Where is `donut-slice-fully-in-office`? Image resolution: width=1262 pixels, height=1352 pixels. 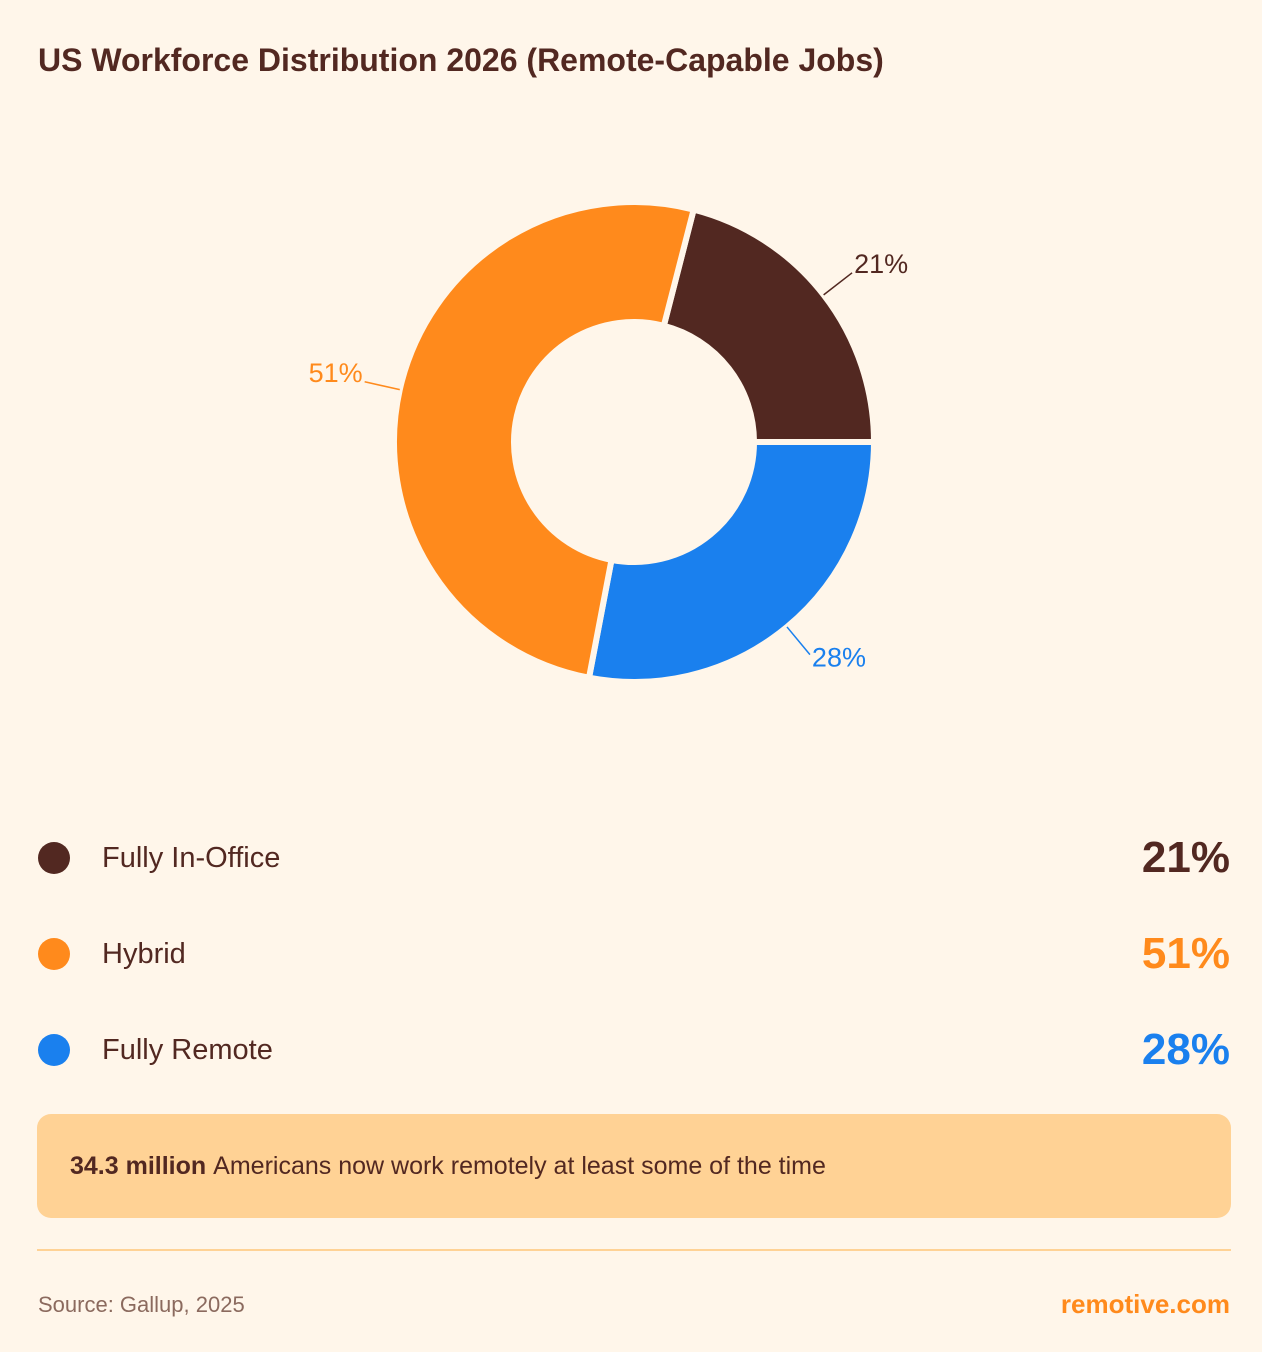 donut-slice-fully-in-office is located at coordinates (769, 325).